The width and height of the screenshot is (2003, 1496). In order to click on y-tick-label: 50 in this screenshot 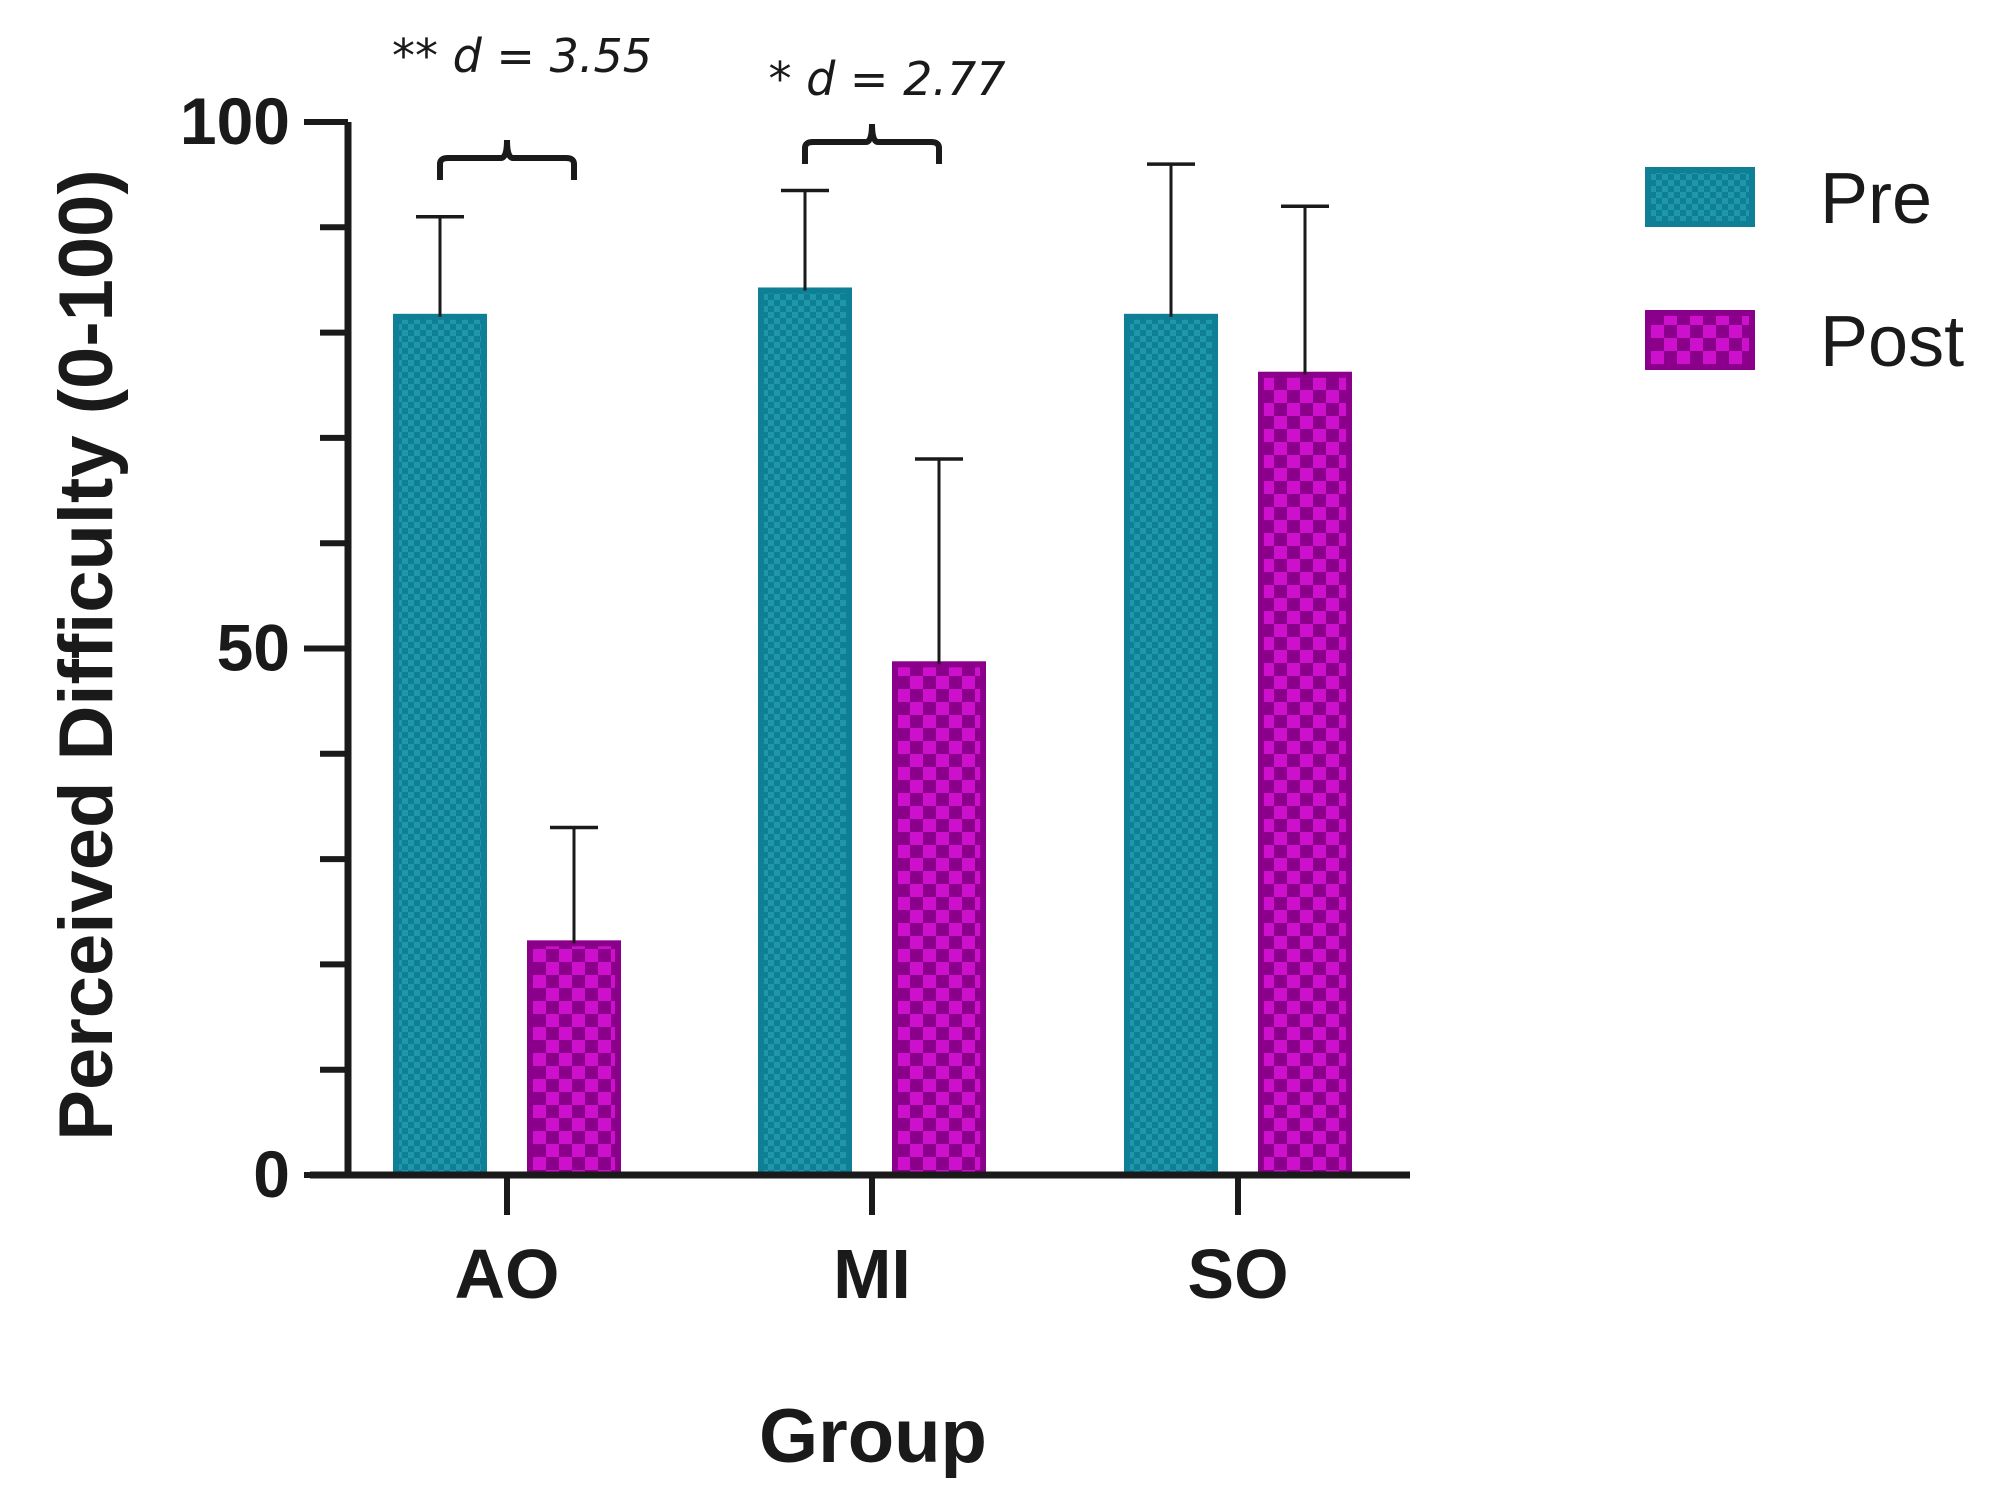, I will do `click(253, 648)`.